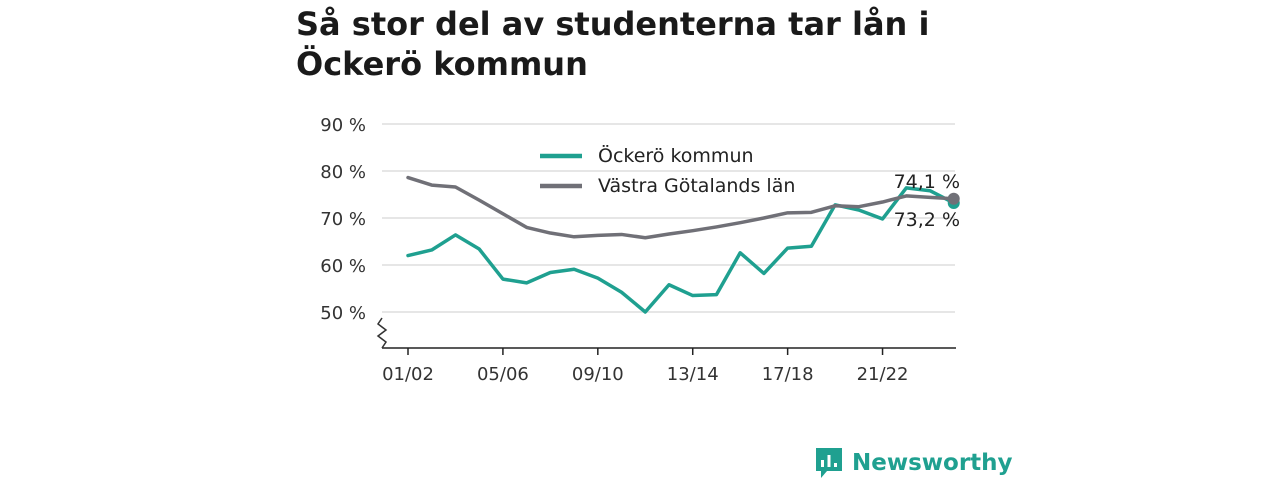 This screenshot has width=1280, height=480. I want to click on y-axis-tick-labels: 50 % 60 % 70 % 80 % 90 %, so click(343, 219).